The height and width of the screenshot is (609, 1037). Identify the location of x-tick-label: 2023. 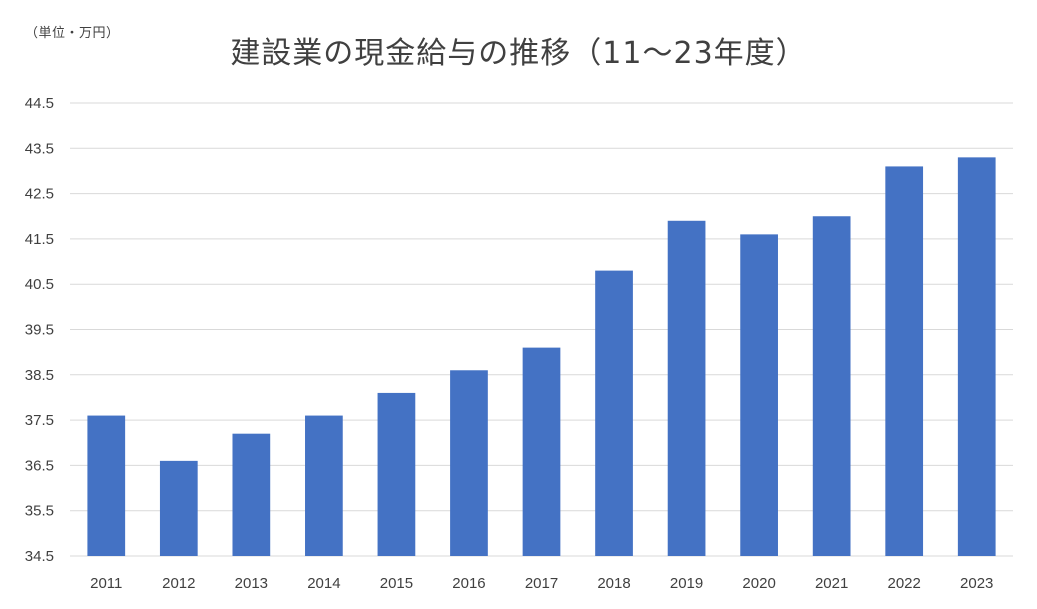
(976, 583).